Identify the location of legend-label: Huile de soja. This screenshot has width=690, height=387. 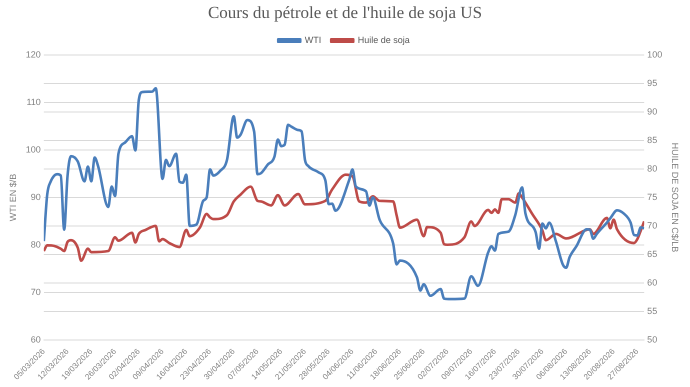
(384, 39).